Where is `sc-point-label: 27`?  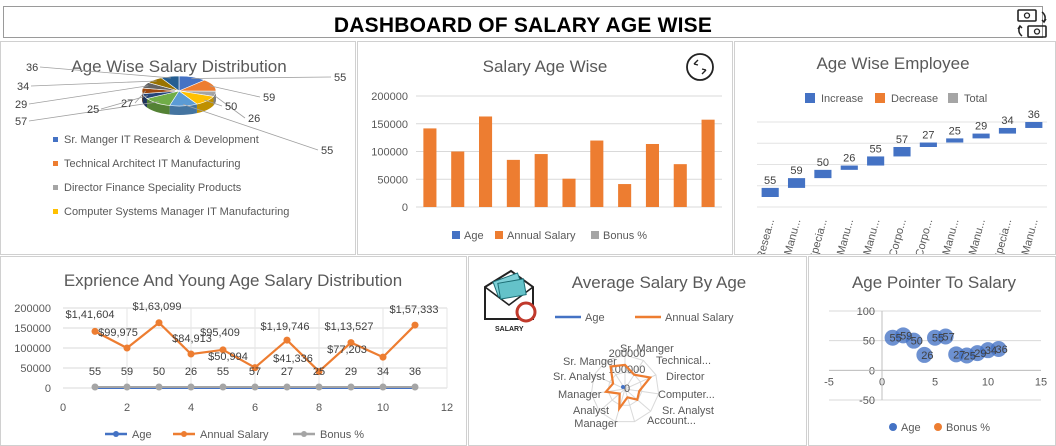
sc-point-label: 27 is located at coordinates (959, 355).